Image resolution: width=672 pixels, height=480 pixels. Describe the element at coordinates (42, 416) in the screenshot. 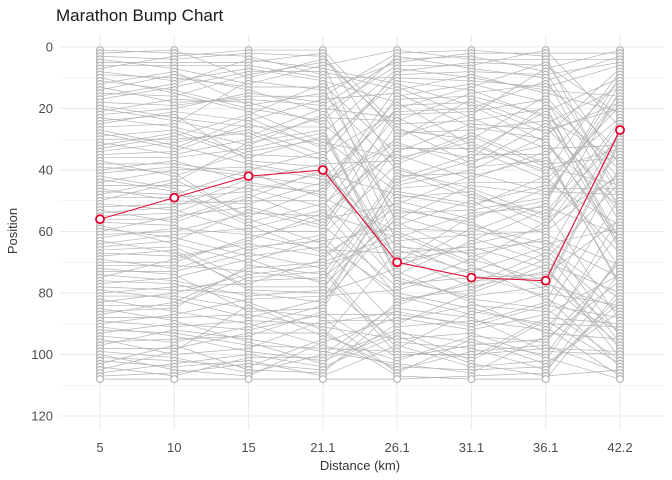

I see `y-tick-label: 120` at that location.